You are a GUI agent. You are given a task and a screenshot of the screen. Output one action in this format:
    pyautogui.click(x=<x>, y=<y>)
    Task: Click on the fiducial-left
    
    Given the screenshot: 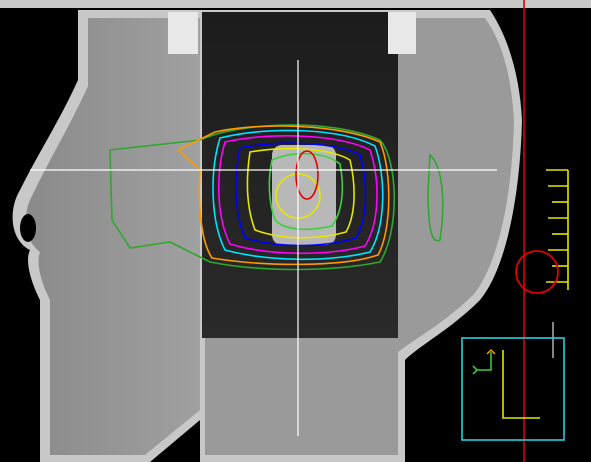 What is the action you would take?
    pyautogui.click(x=183, y=33)
    